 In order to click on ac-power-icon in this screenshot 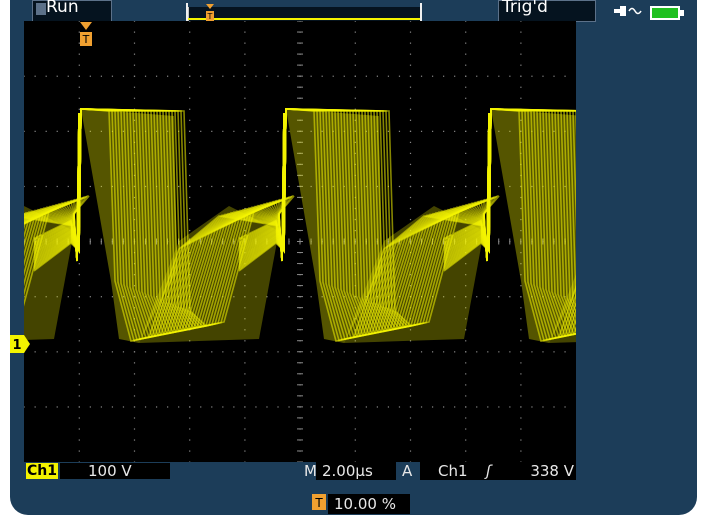, I will do `click(628, 11)`.